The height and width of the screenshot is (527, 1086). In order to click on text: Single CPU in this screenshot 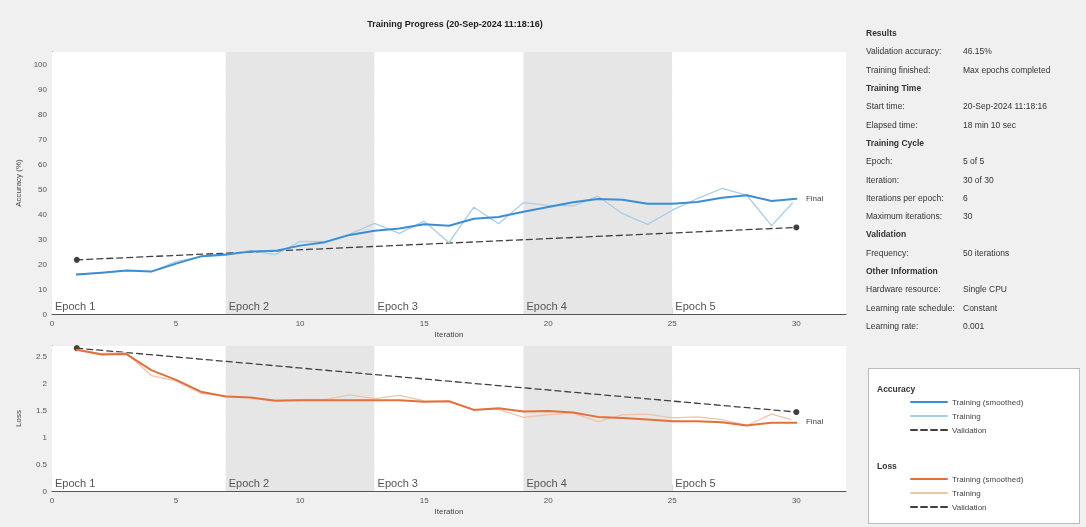, I will do `click(985, 289)`.